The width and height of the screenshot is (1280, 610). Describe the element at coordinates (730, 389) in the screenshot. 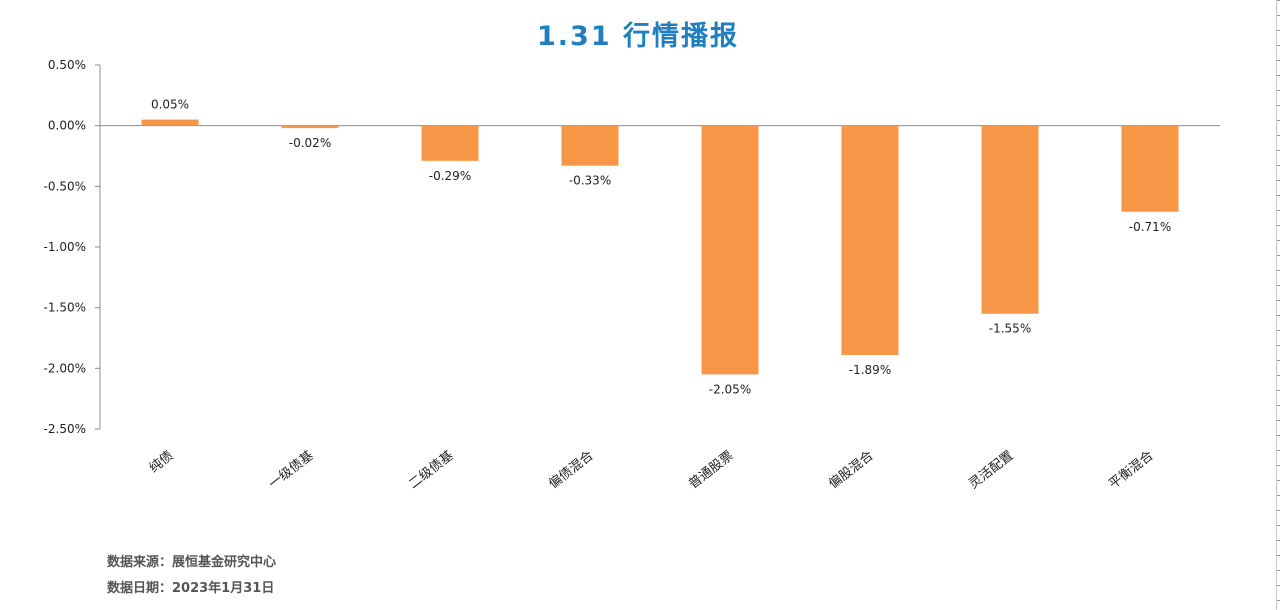

I see `data-label: -2.05%` at that location.